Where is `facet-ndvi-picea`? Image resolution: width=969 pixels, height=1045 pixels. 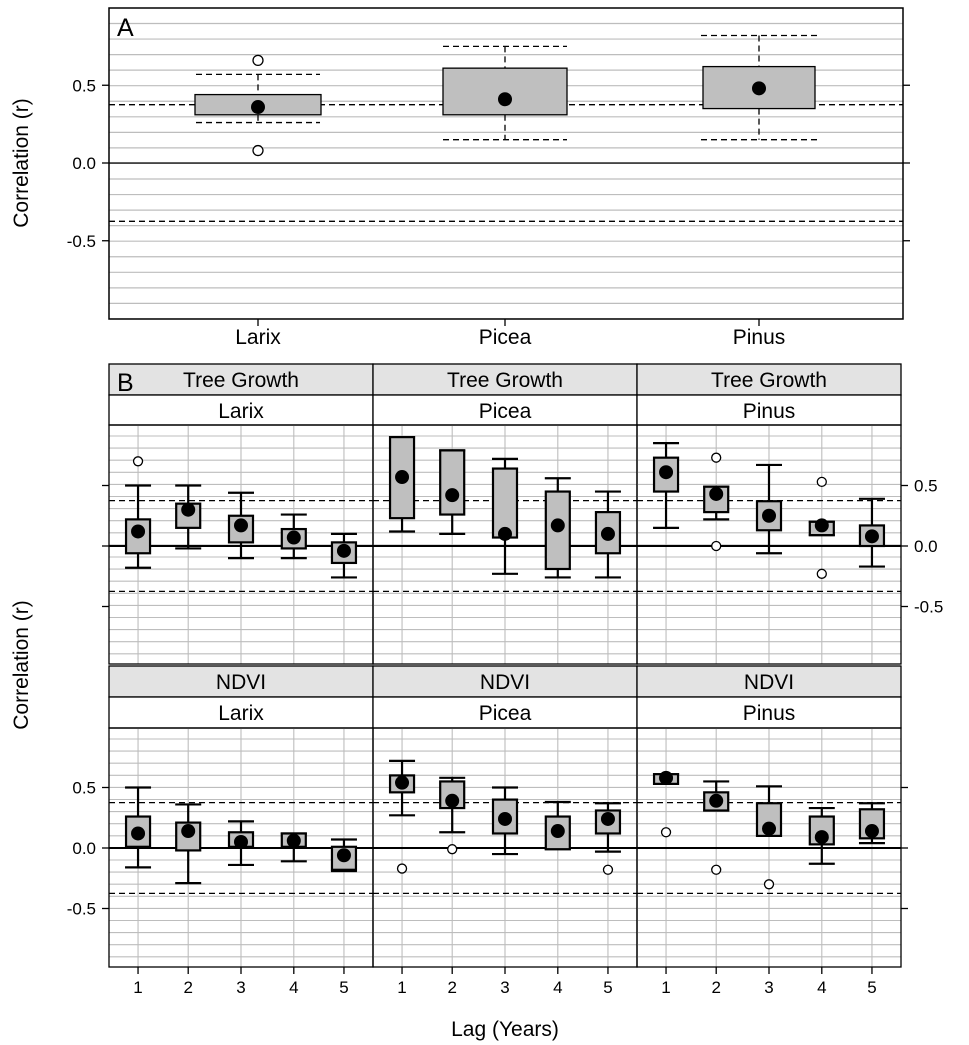
facet-ndvi-picea is located at coordinates (505, 819).